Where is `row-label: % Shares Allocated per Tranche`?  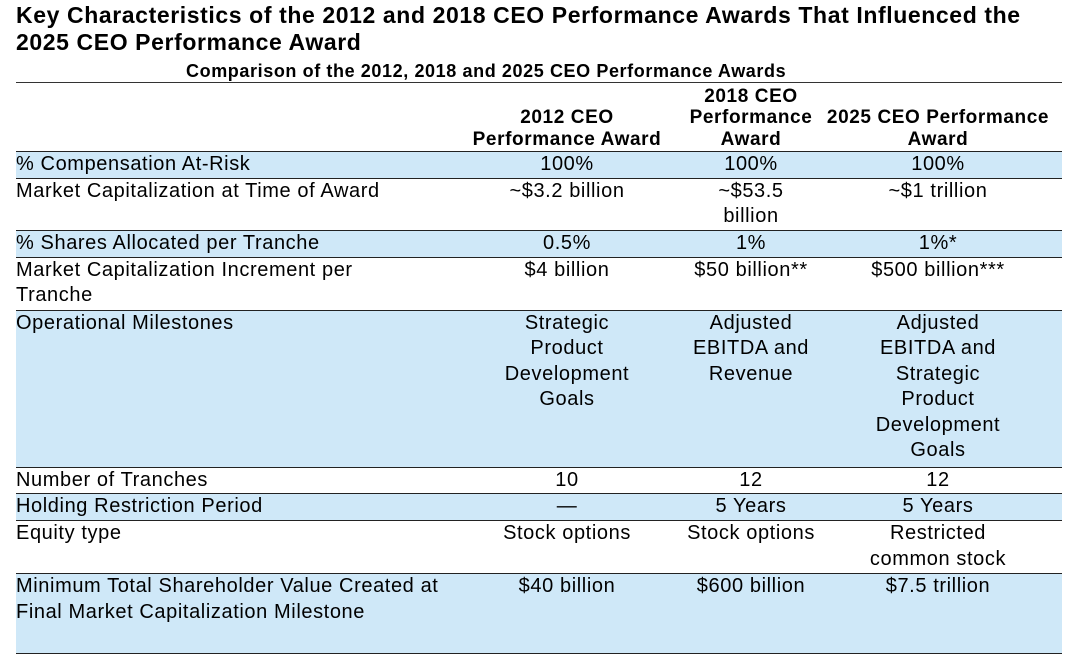
row-label: % Shares Allocated per Tranche is located at coordinates (168, 242).